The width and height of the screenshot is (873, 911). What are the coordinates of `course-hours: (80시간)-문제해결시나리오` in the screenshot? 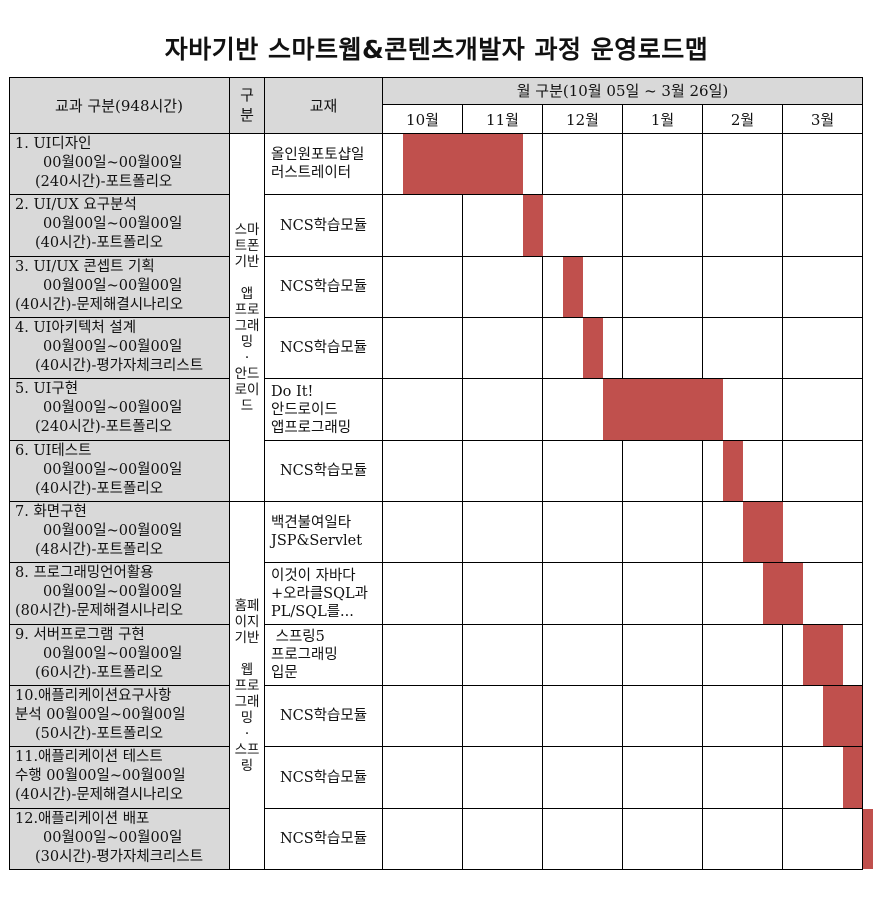 It's located at (99, 611).